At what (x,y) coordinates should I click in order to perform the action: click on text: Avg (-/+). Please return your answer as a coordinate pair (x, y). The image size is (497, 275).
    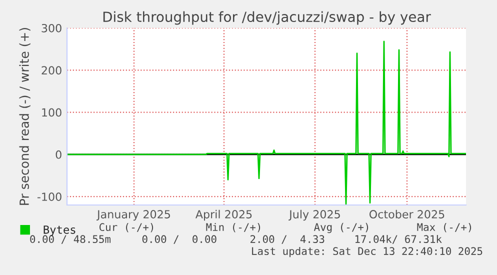
    Looking at the image, I should click on (341, 228).